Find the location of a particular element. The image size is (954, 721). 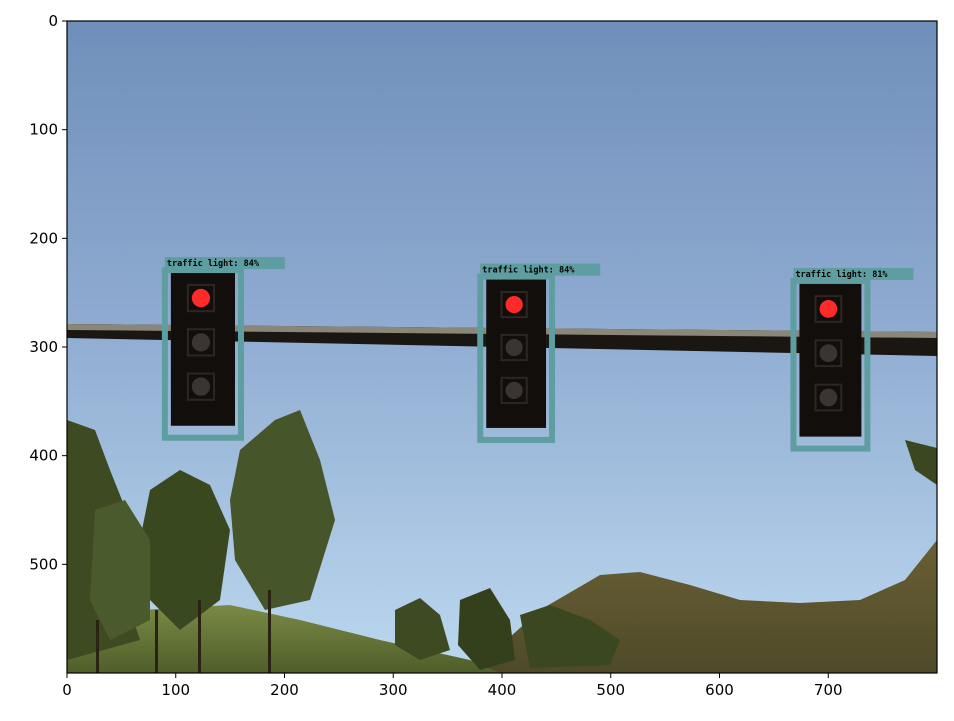

x-tick-label: 100 is located at coordinates (175, 690).